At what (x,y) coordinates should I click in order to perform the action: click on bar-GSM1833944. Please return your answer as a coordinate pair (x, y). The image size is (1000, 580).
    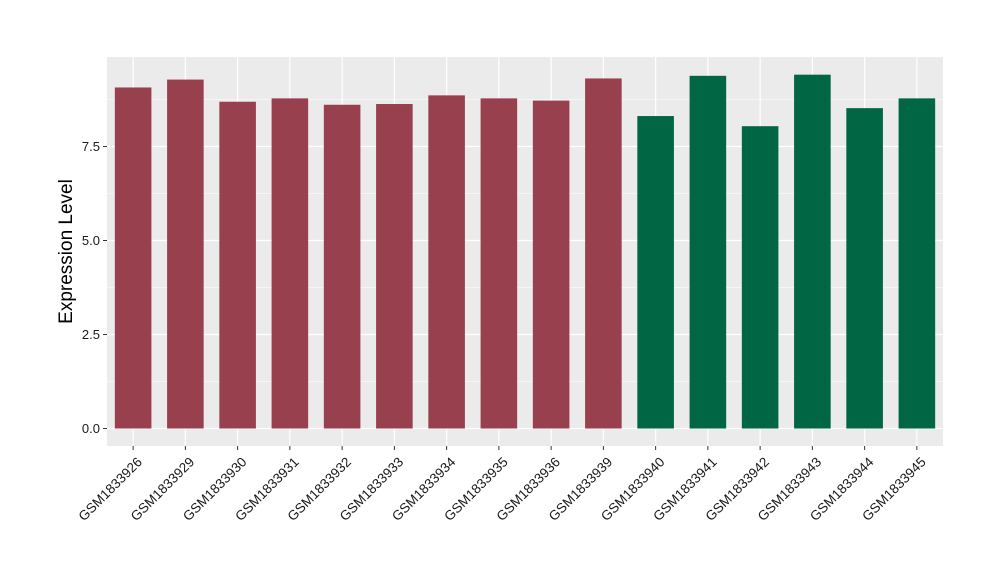
    Looking at the image, I should click on (864, 268).